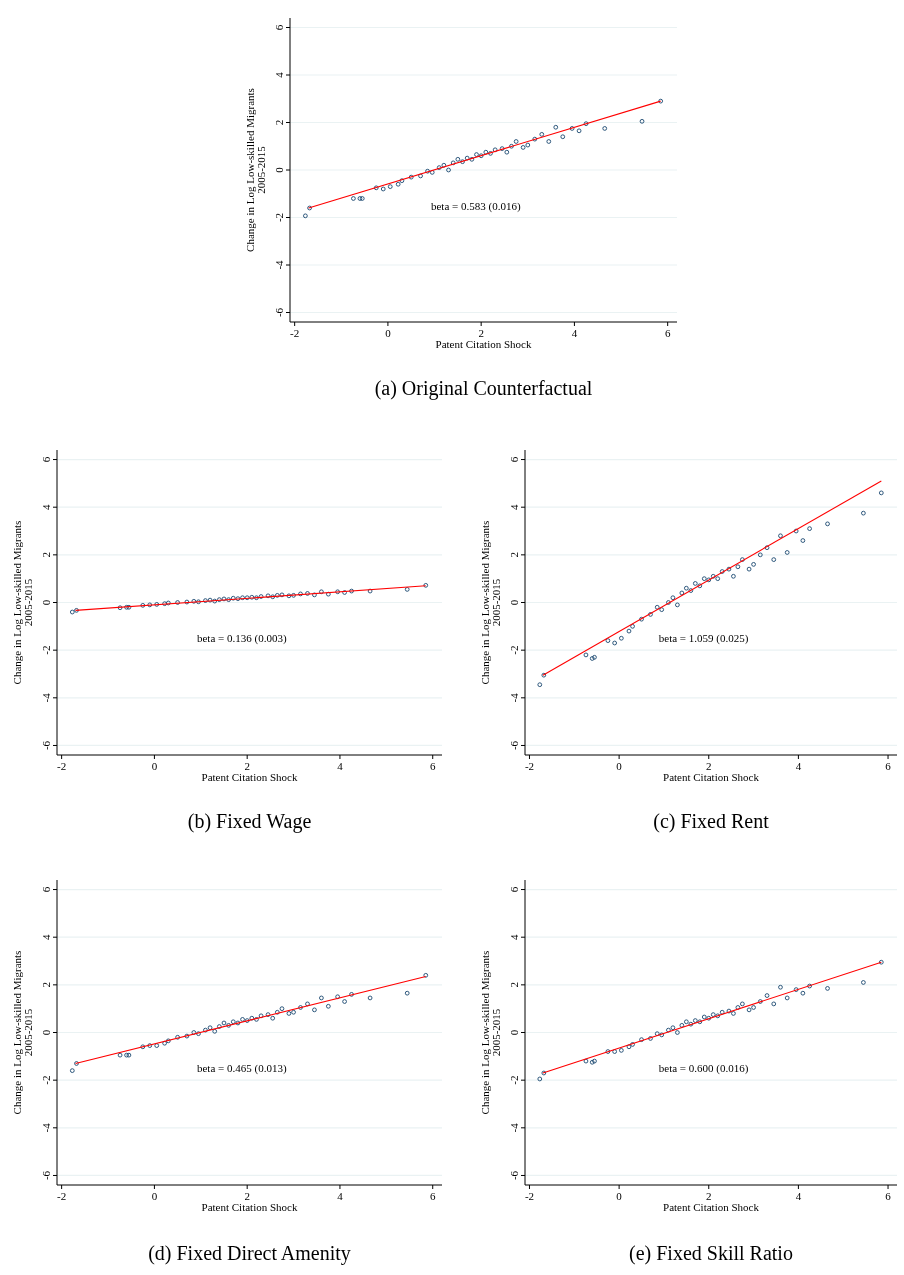 Image resolution: width=904 pixels, height=1275 pixels. Describe the element at coordinates (242, 1069) in the screenshot. I see `annotation: beta = 0.465 (0.013)` at that location.